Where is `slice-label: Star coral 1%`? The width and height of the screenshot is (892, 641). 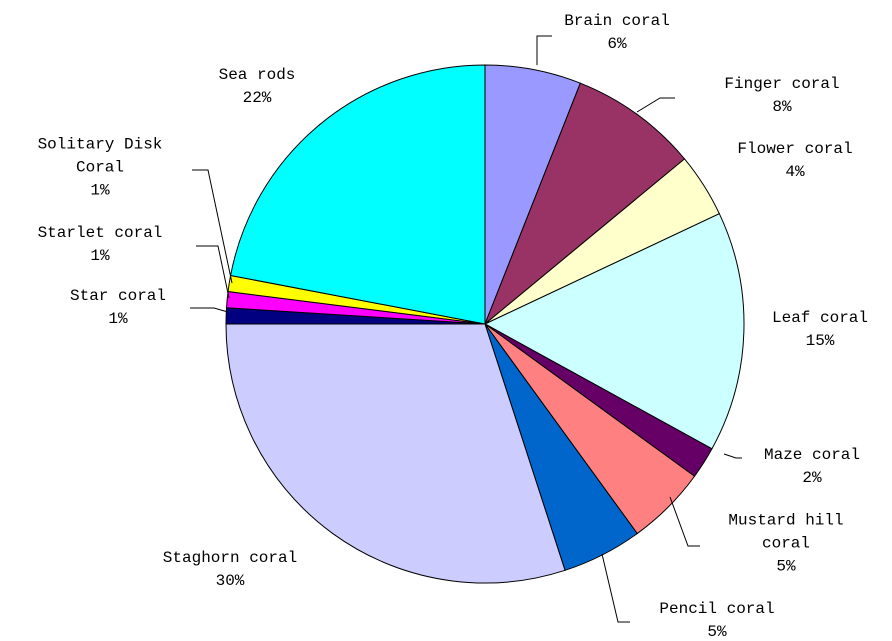
slice-label: Star coral 1% is located at coordinates (118, 308).